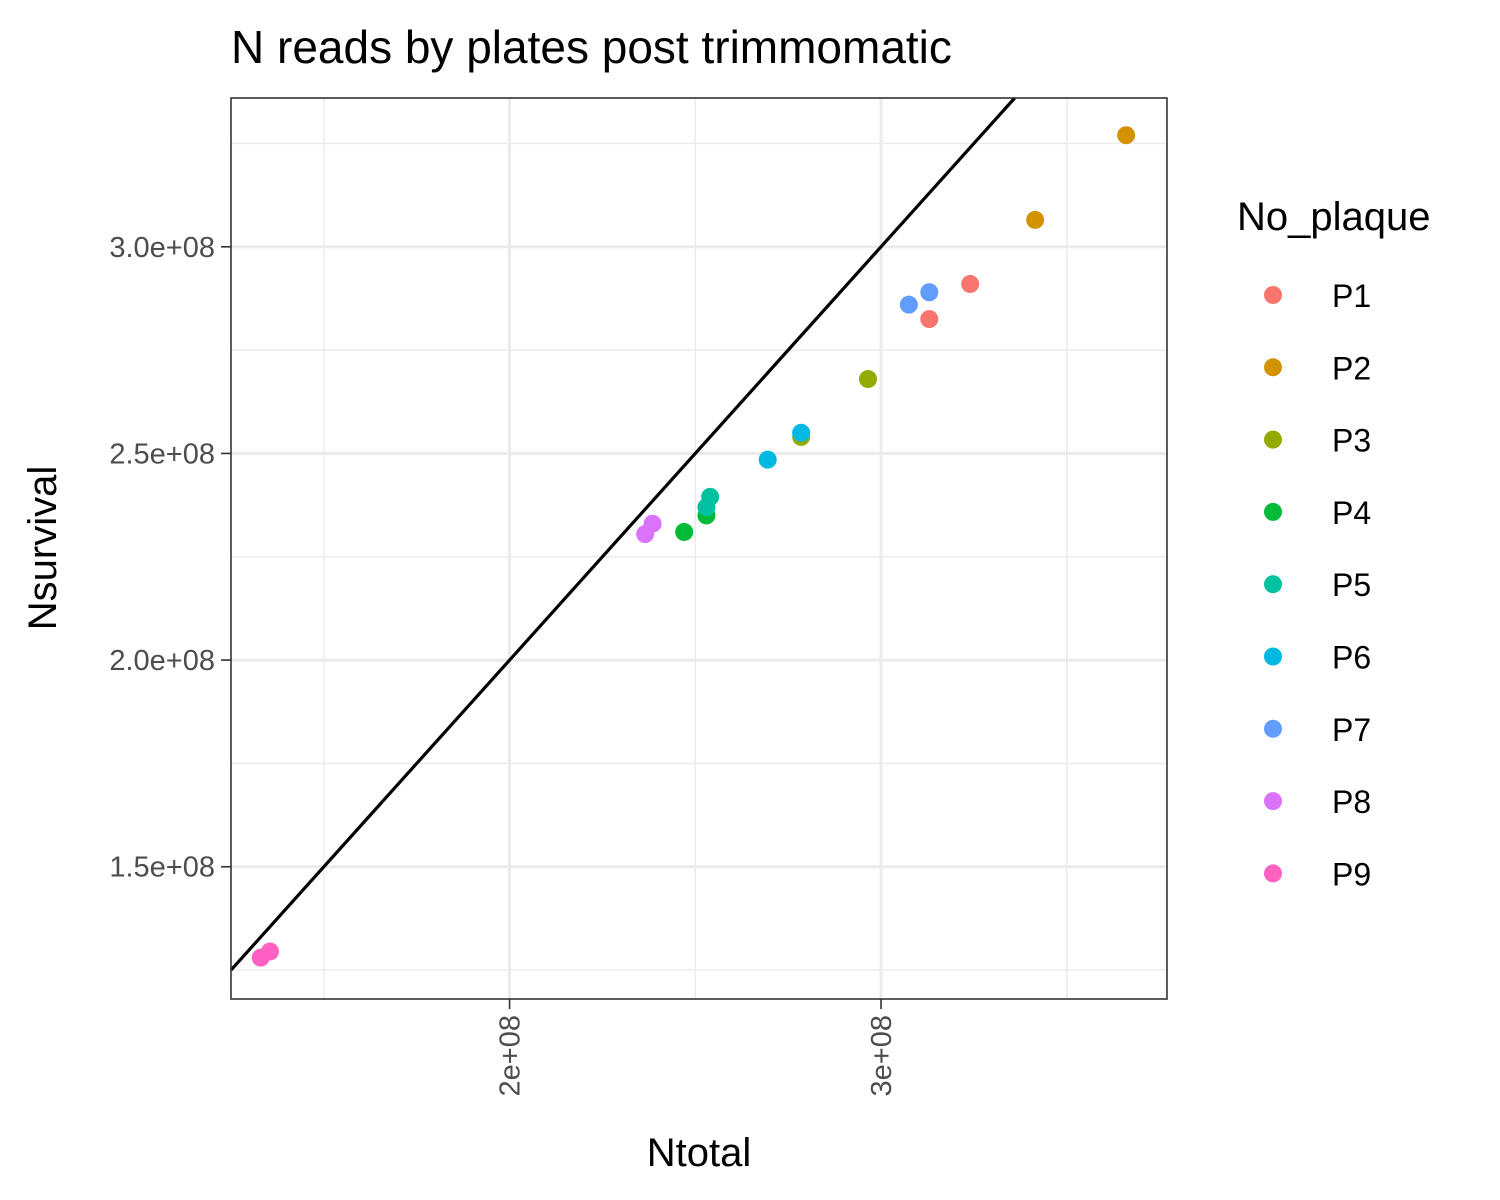 Image resolution: width=1500 pixels, height=1200 pixels. I want to click on data-point-p5, so click(706, 507).